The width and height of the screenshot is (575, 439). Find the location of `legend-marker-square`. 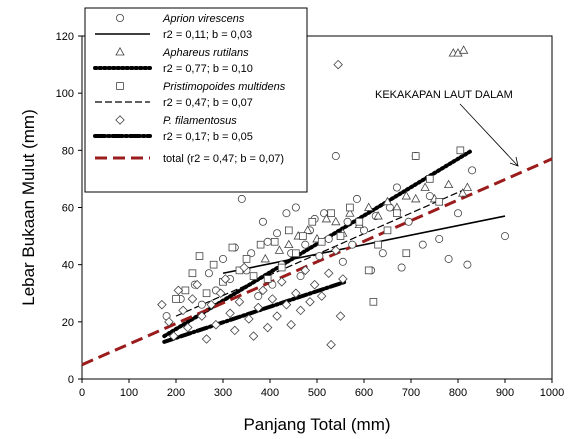

legend-marker-square is located at coordinates (120, 86).